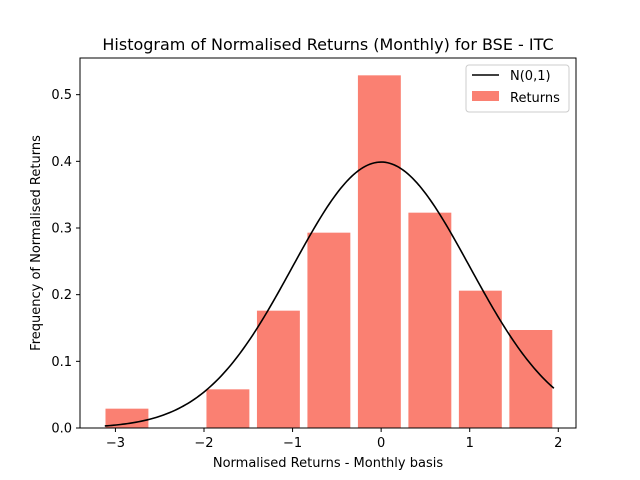  What do you see at coordinates (61, 162) in the screenshot?
I see `y-tick-label: 0.4` at bounding box center [61, 162].